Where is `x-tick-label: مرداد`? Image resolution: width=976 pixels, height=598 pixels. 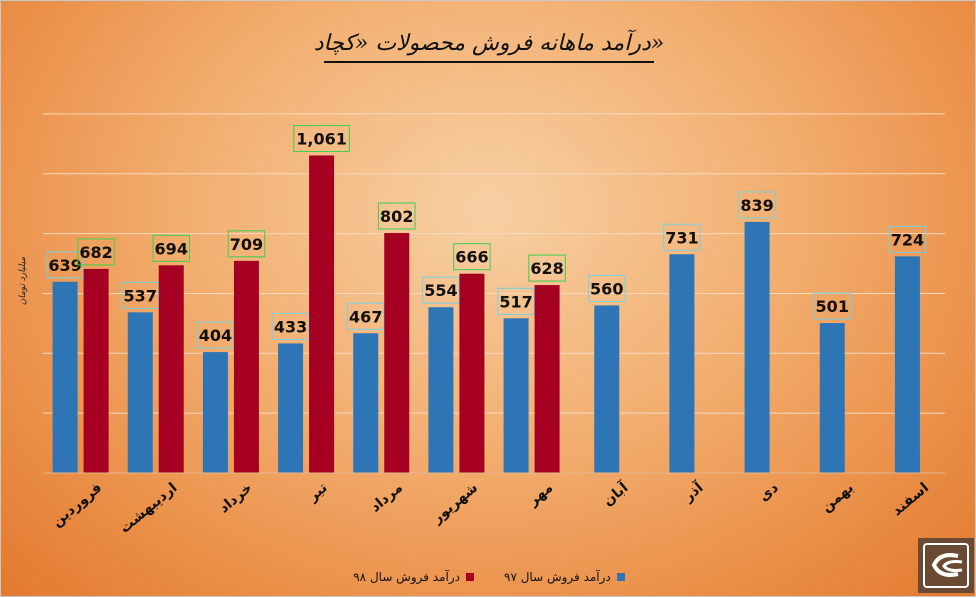
x-tick-label: مرداد is located at coordinates (387, 498).